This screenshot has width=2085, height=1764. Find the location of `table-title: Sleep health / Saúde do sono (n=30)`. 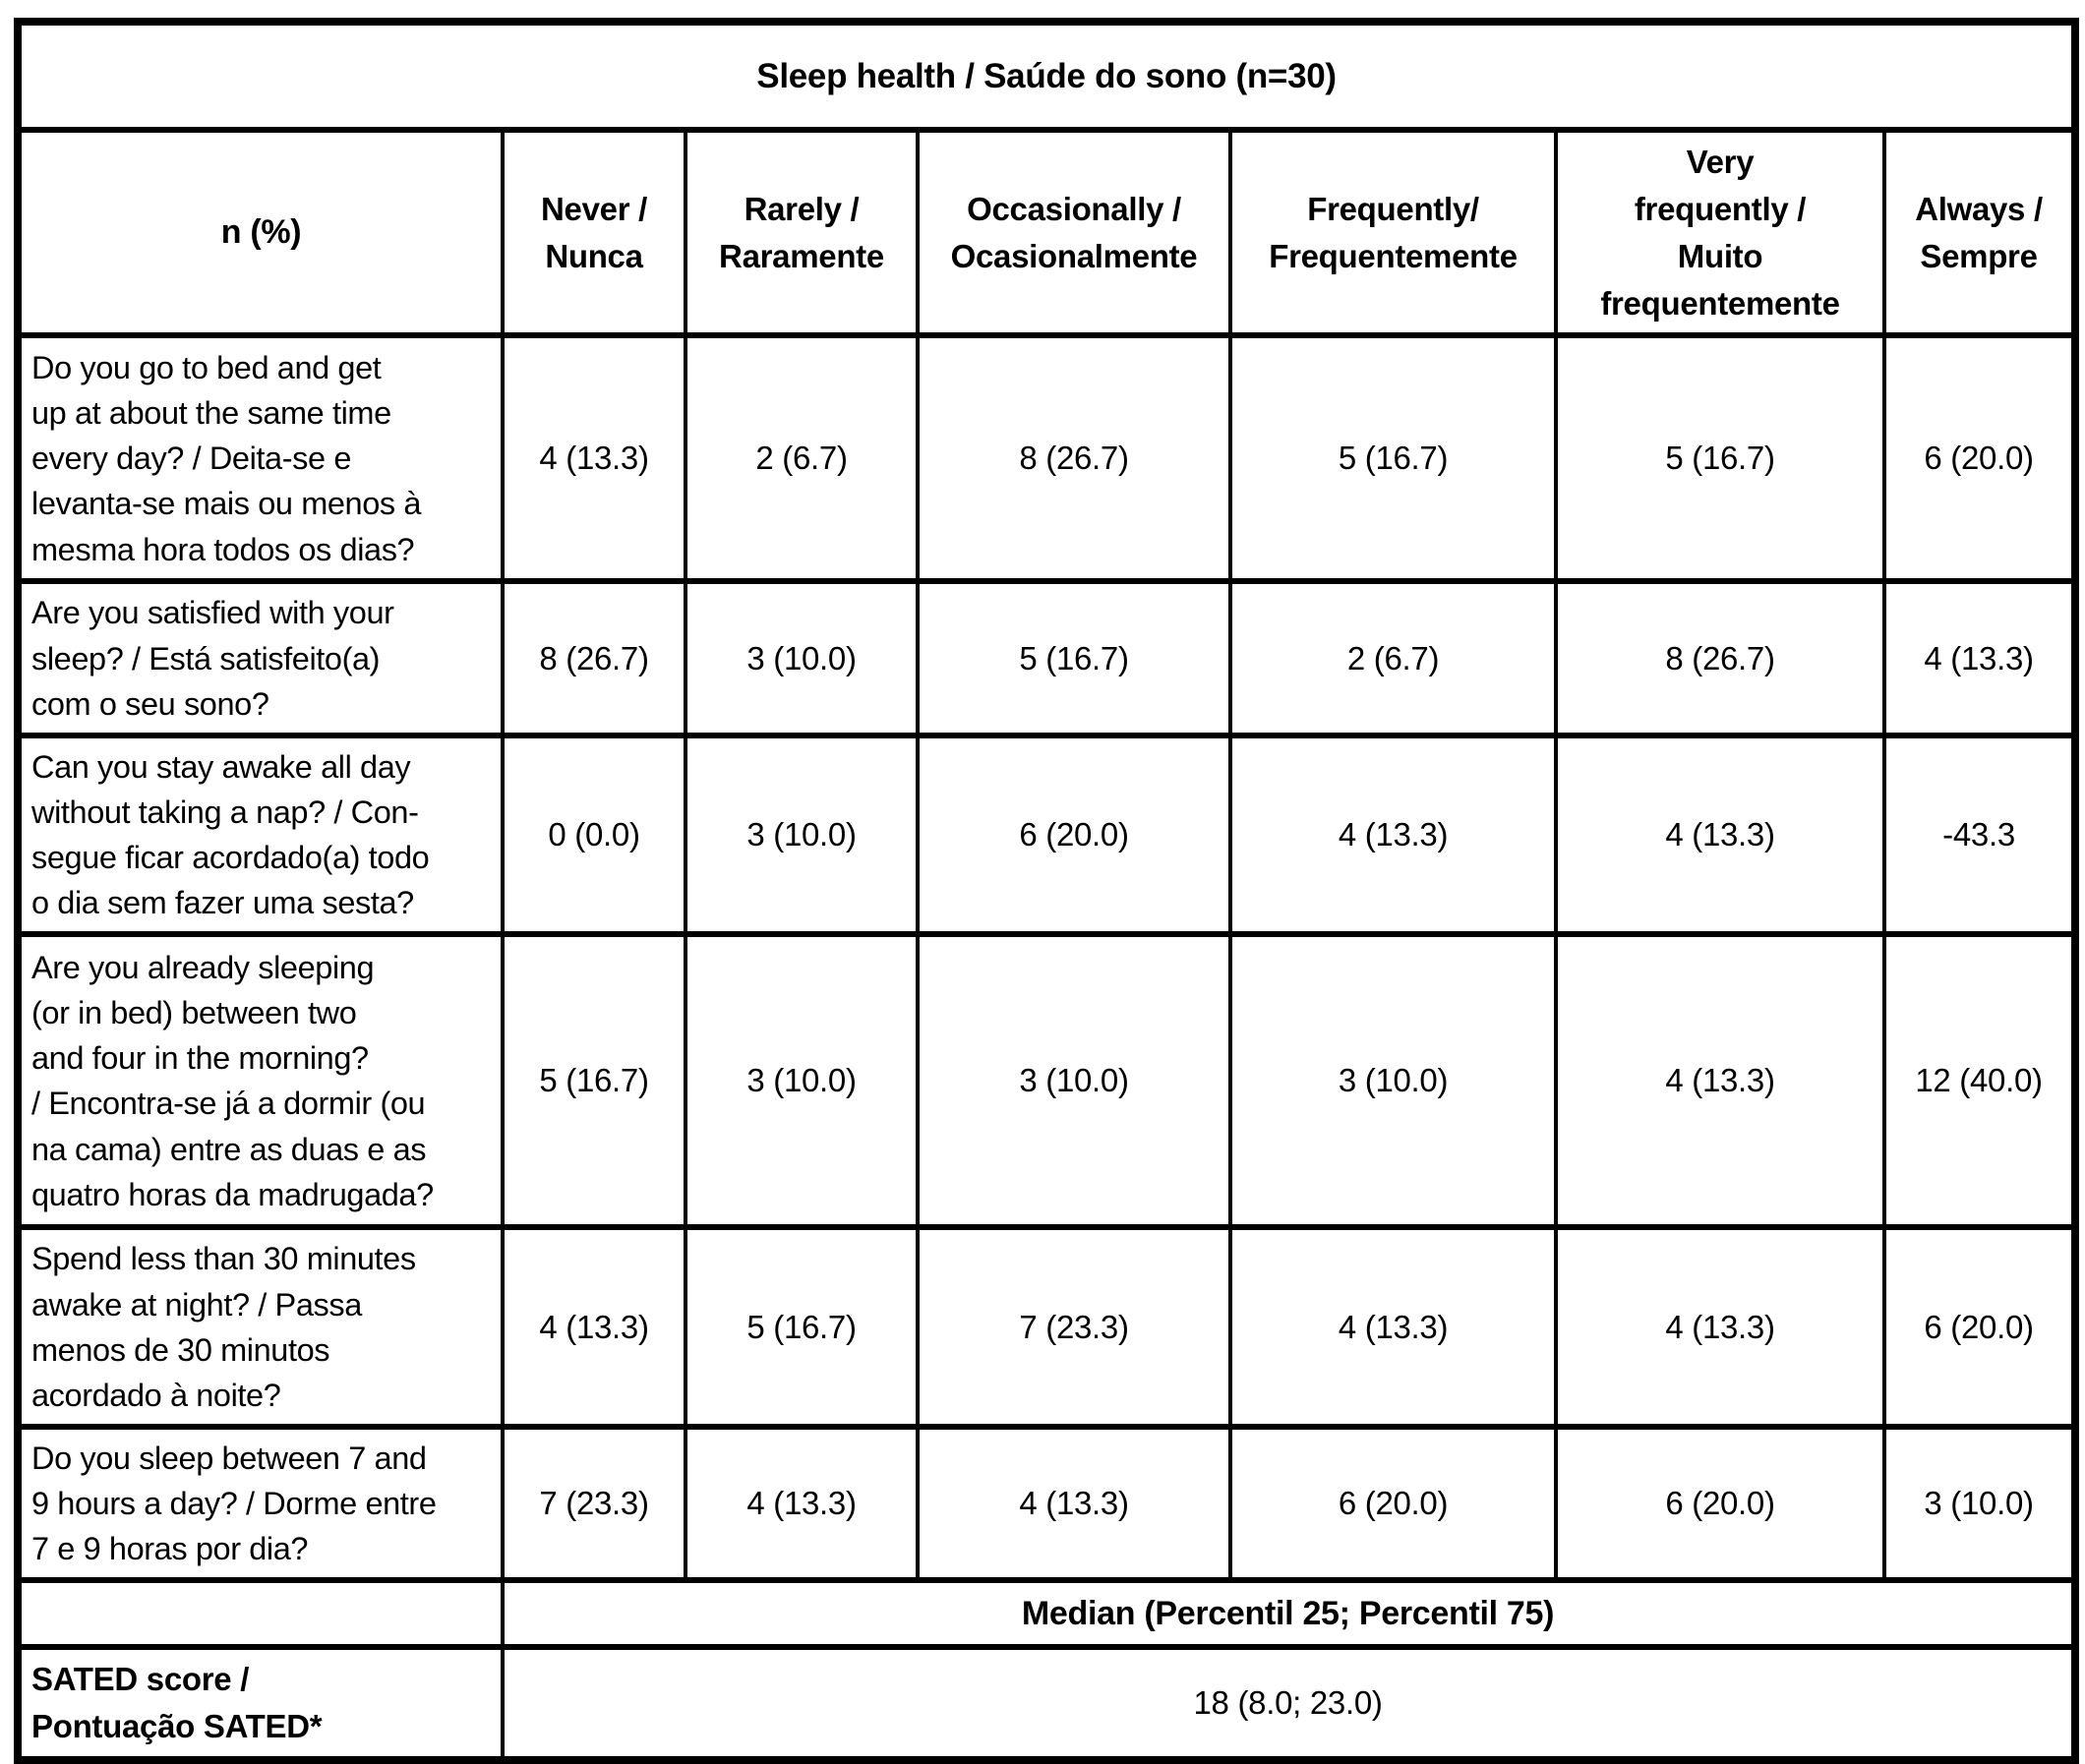

table-title: Sleep health / Saúde do sono (n=30) is located at coordinates (1046, 76).